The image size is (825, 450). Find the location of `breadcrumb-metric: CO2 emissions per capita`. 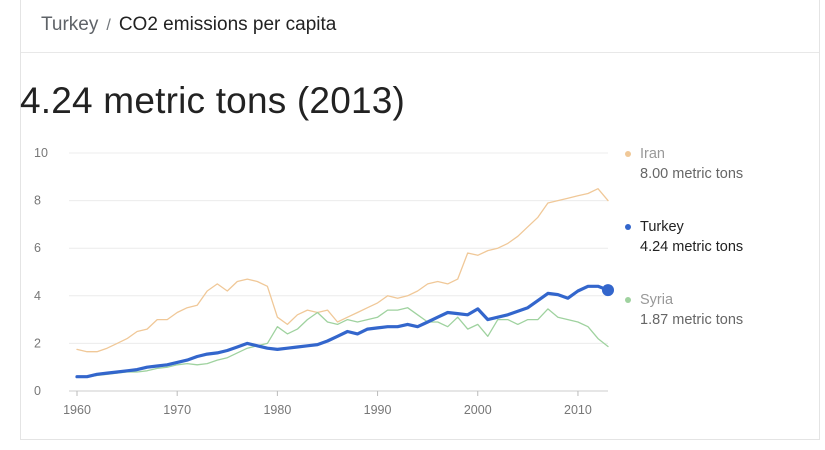

breadcrumb-metric: CO2 emissions per capita is located at coordinates (227, 24).